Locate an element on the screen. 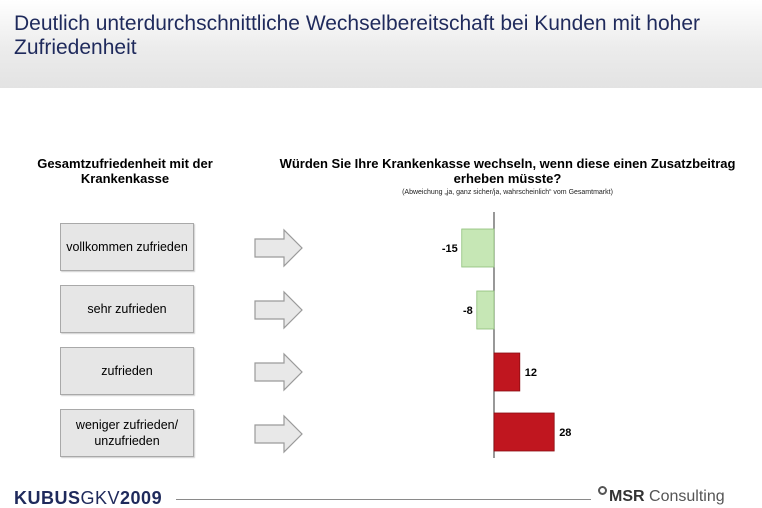 This screenshot has height=508, width=762. msr-consulting-logo: MSR Consulting is located at coordinates (680, 497).